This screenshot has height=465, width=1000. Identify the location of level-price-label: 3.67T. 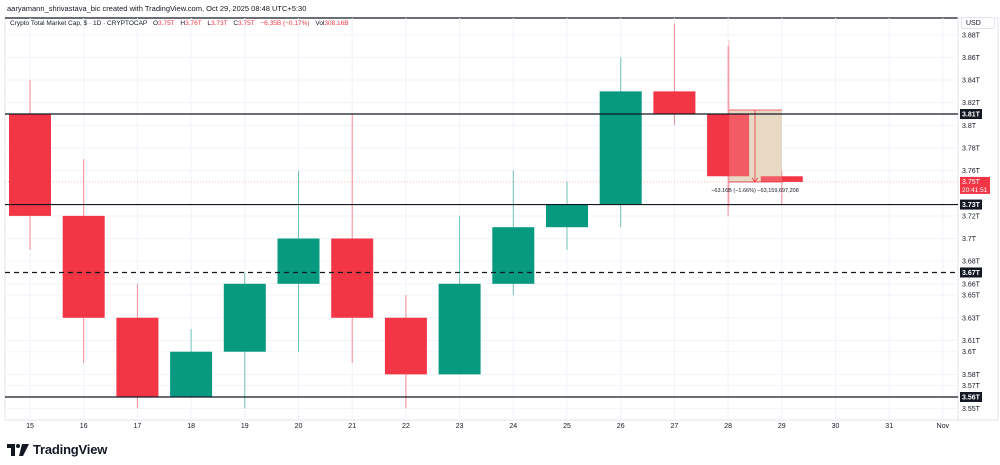
(971, 273).